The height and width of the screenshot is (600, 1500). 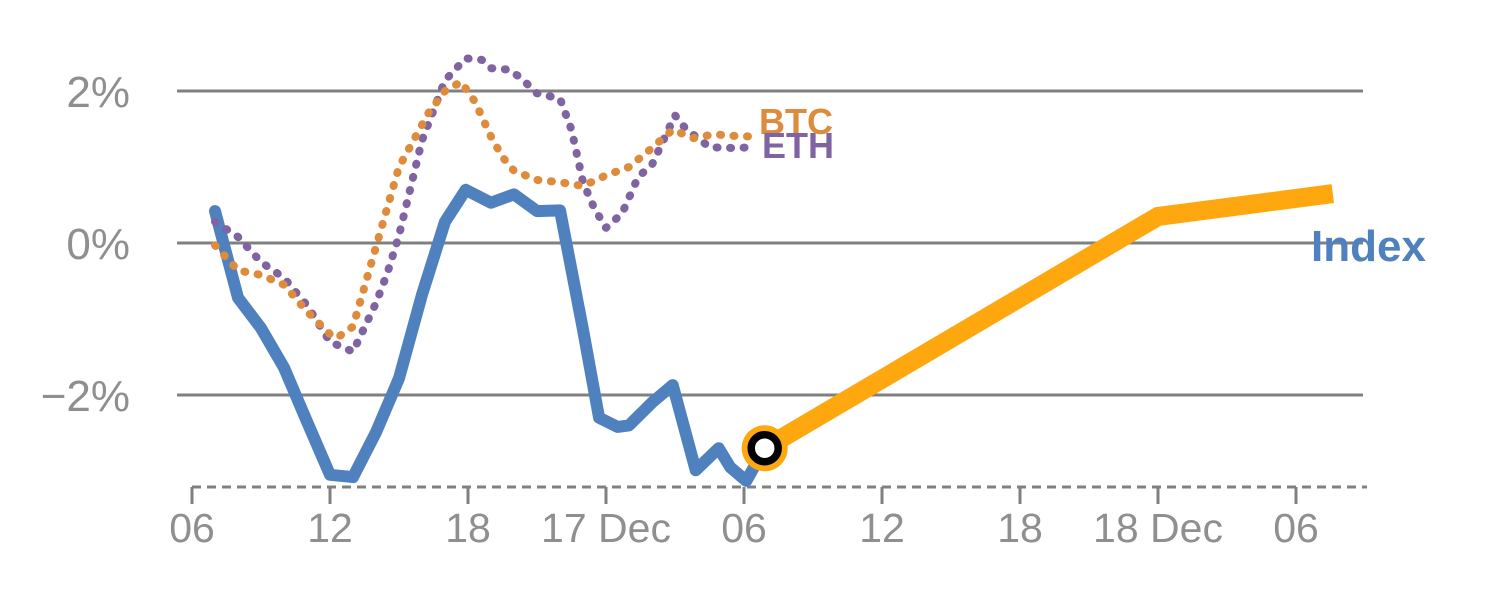 What do you see at coordinates (98, 92) in the screenshot?
I see `y-tick-label: 2%` at bounding box center [98, 92].